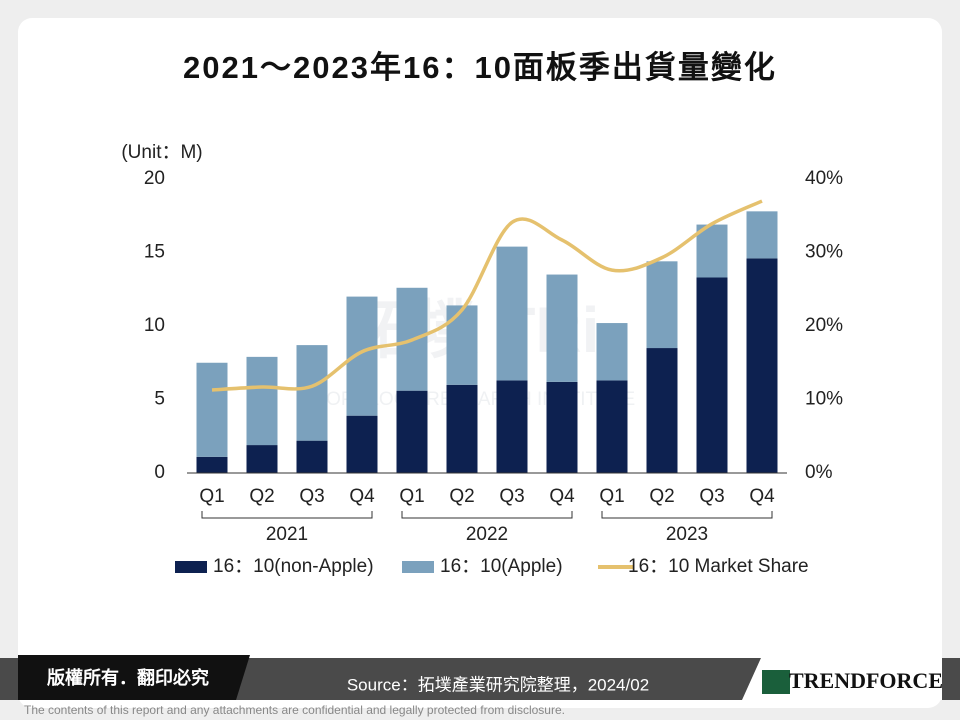 The image size is (960, 720). What do you see at coordinates (154, 252) in the screenshot?
I see `y-tick-label: 15` at bounding box center [154, 252].